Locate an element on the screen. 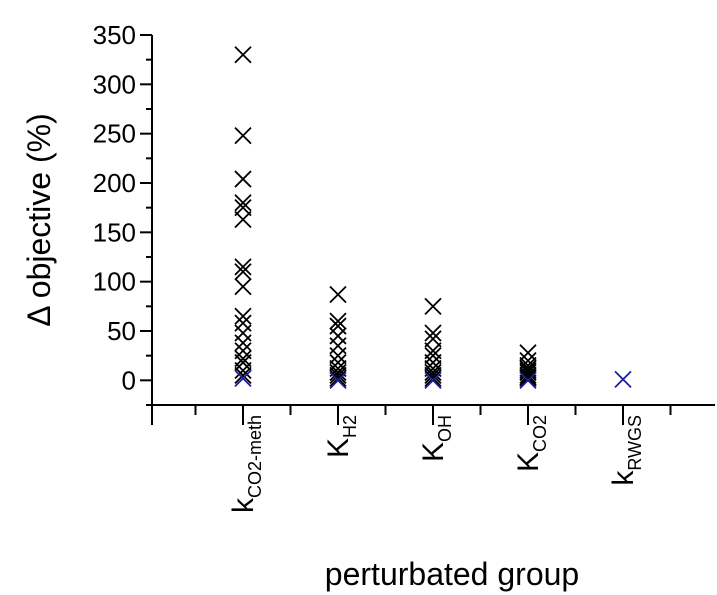 Image resolution: width=717 pixels, height=595 pixels. y-tick-label: 300 is located at coordinates (114, 84).